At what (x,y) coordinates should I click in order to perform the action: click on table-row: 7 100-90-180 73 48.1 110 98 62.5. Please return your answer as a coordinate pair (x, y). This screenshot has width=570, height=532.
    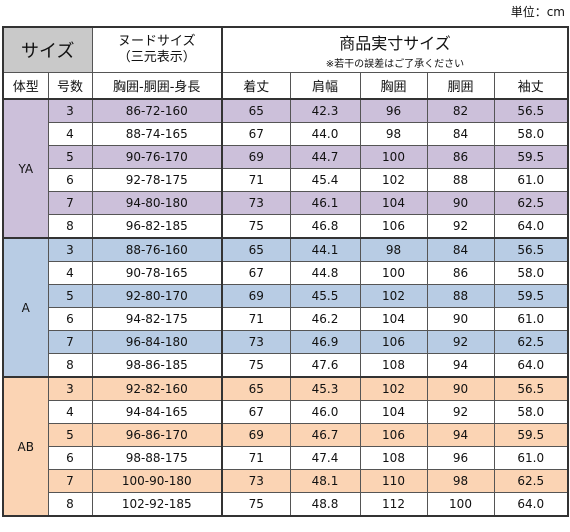
    Looking at the image, I should click on (286, 481).